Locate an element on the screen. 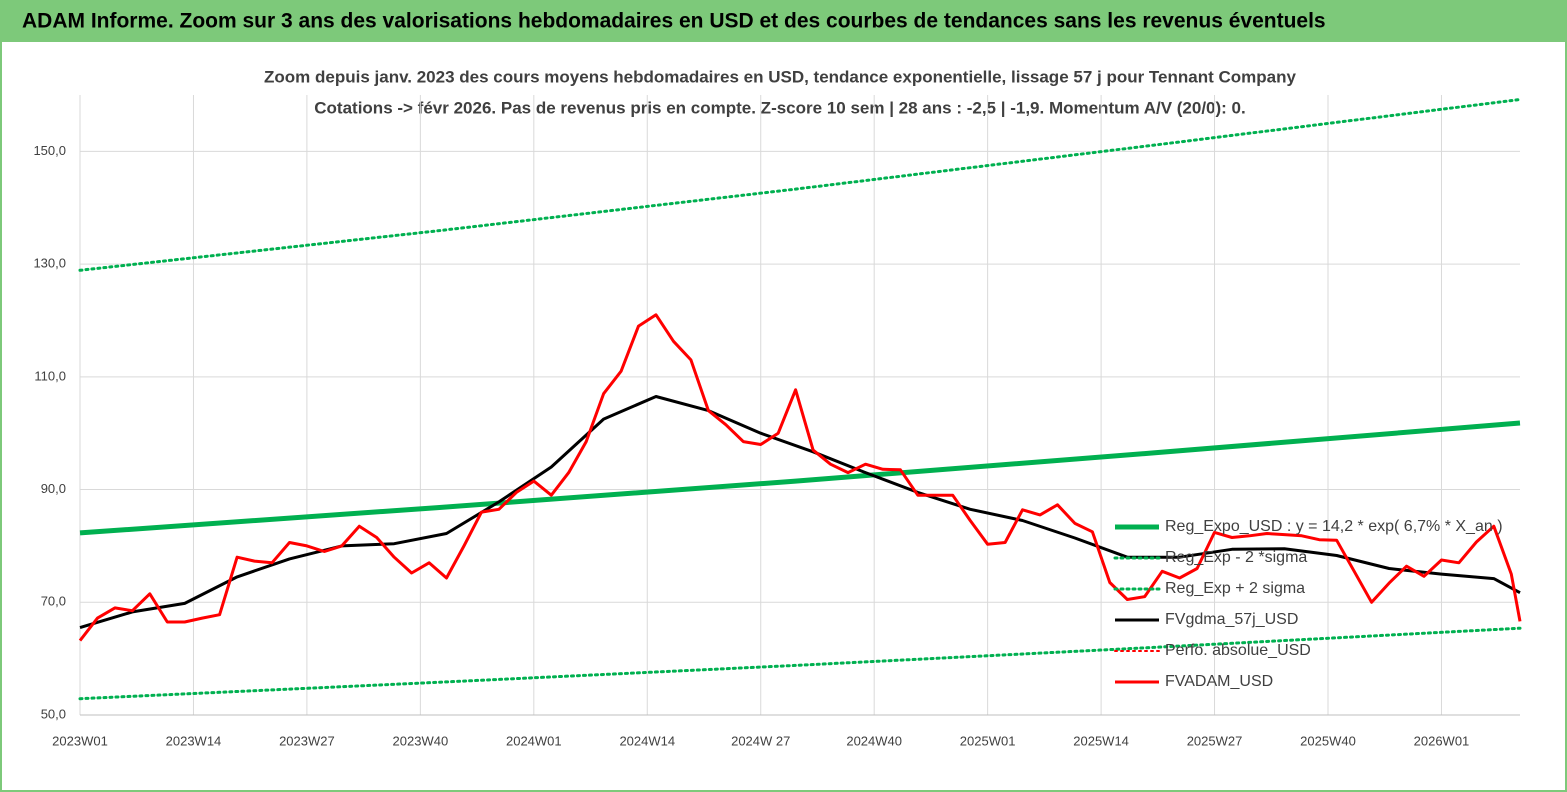 This screenshot has height=792, width=1567. x-tick-label: 2025W01 is located at coordinates (988, 740).